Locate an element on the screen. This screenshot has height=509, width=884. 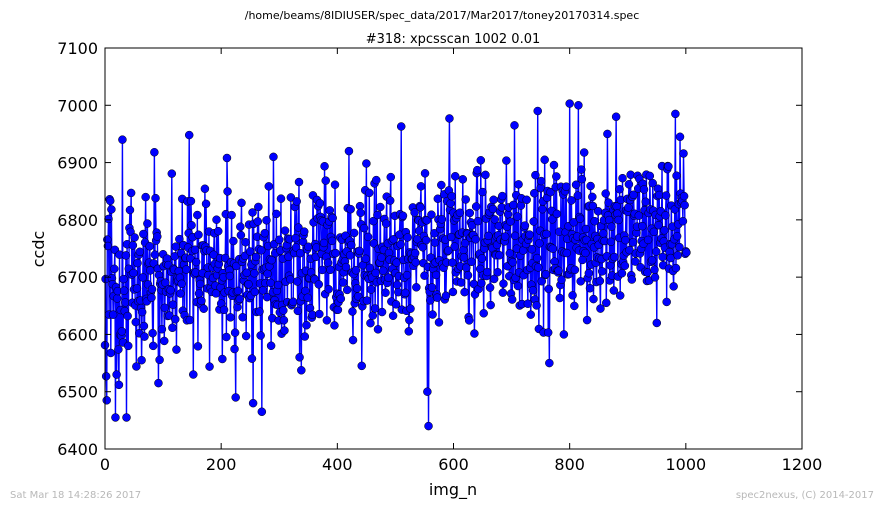
x-tick-label: 0 is located at coordinates (105, 464).